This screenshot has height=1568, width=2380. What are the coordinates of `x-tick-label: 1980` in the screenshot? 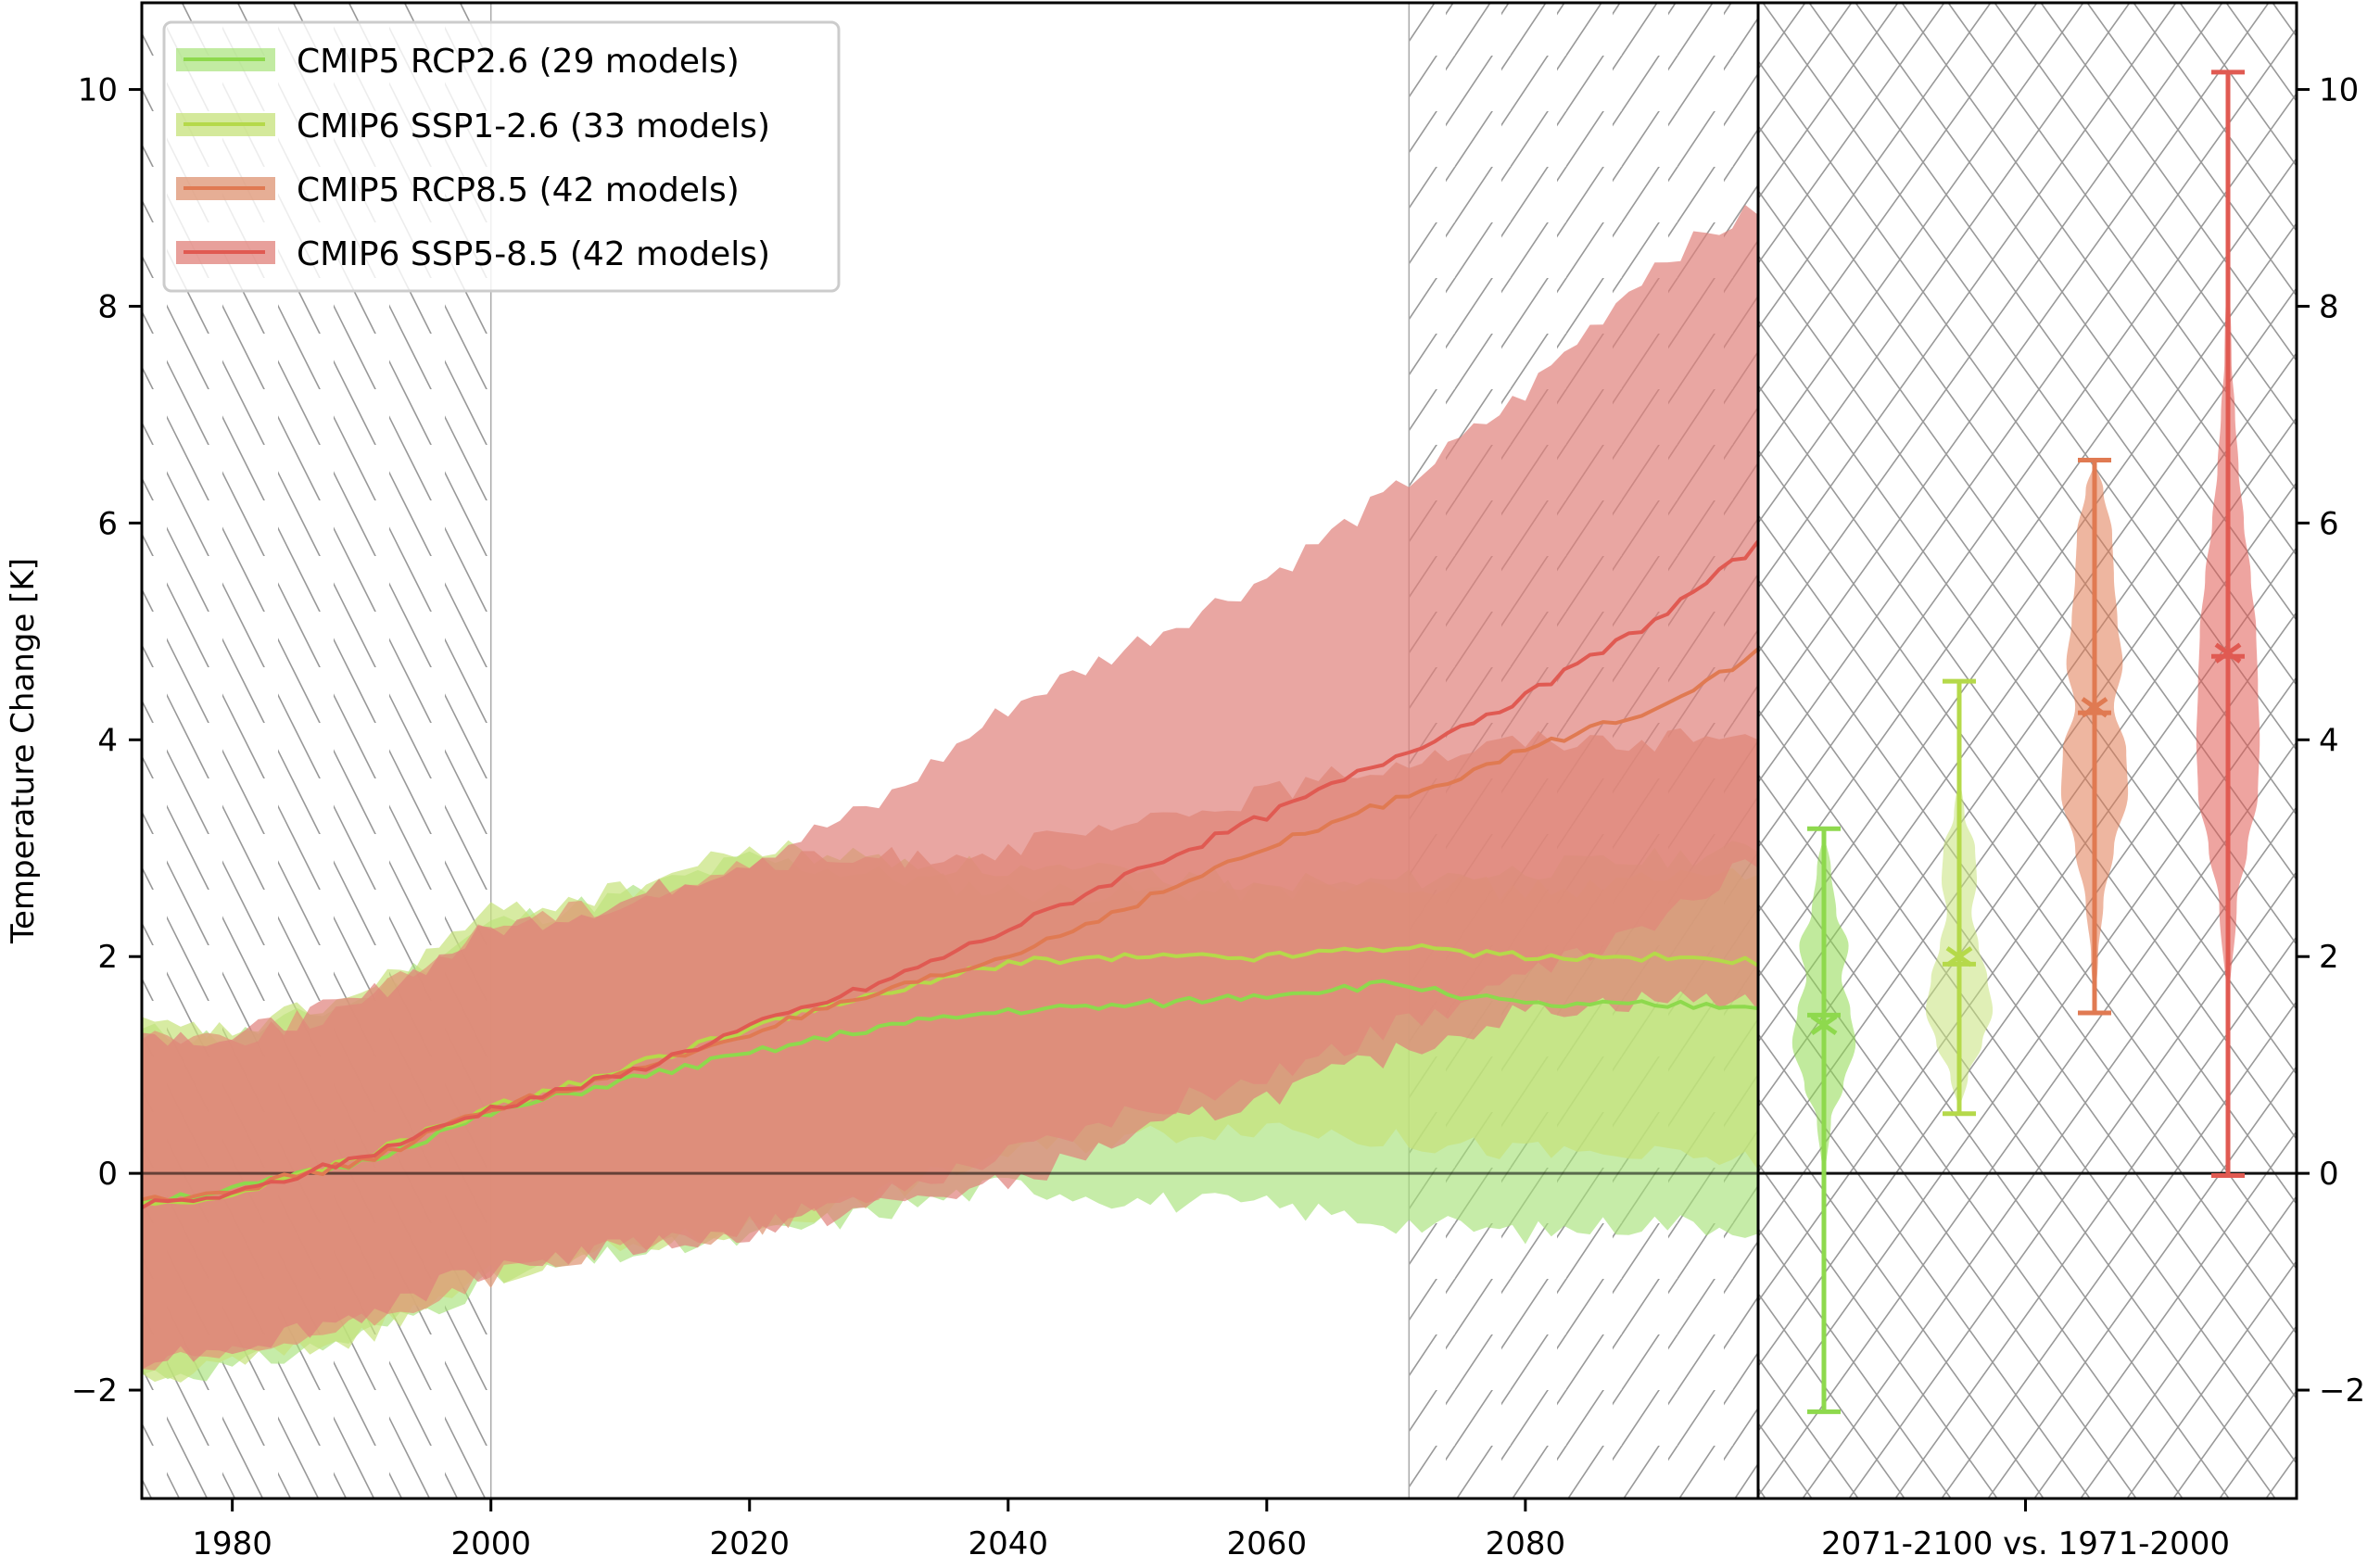 It's located at (232, 1543).